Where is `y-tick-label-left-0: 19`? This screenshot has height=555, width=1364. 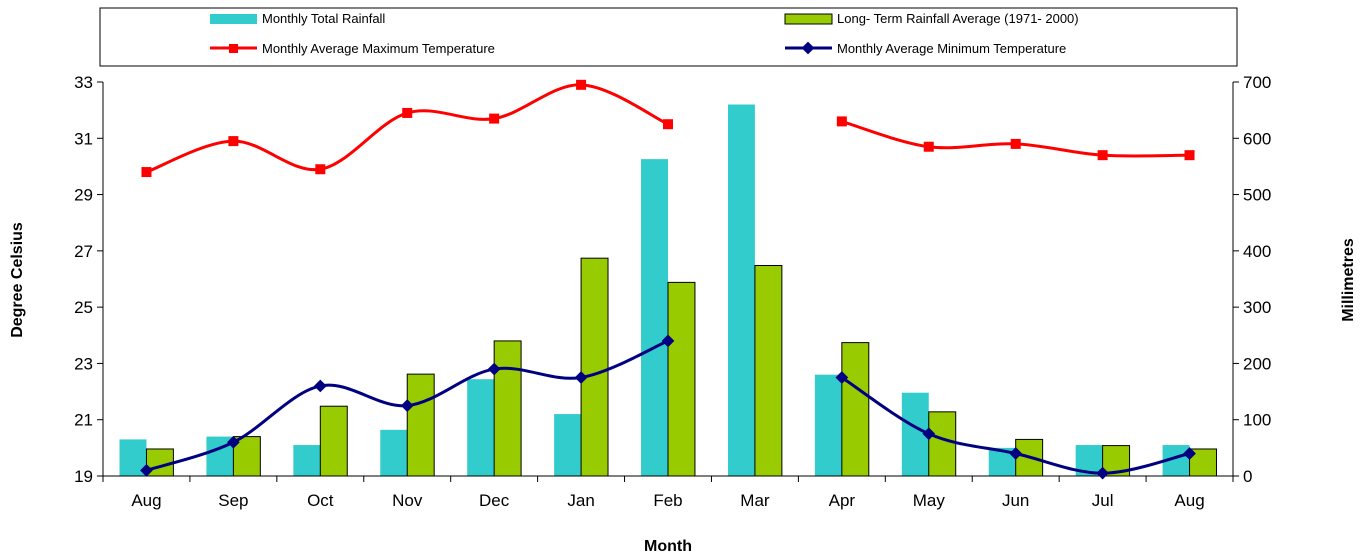 y-tick-label-left-0: 19 is located at coordinates (83, 476).